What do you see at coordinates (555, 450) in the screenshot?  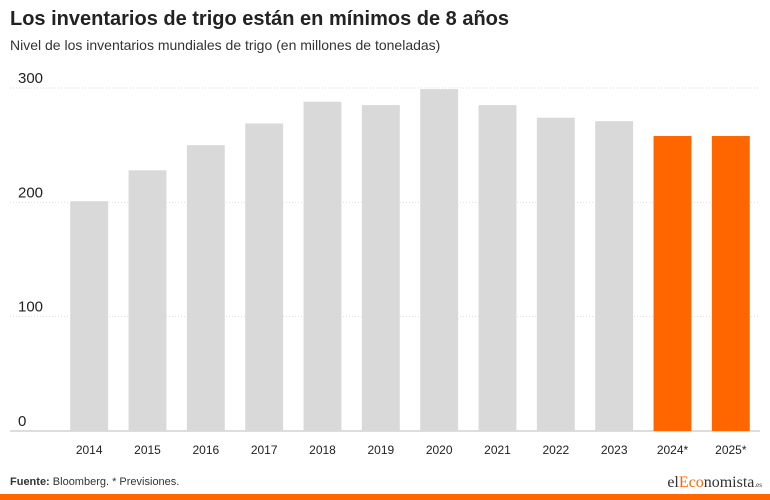 I see `x-tick-label: 2022` at bounding box center [555, 450].